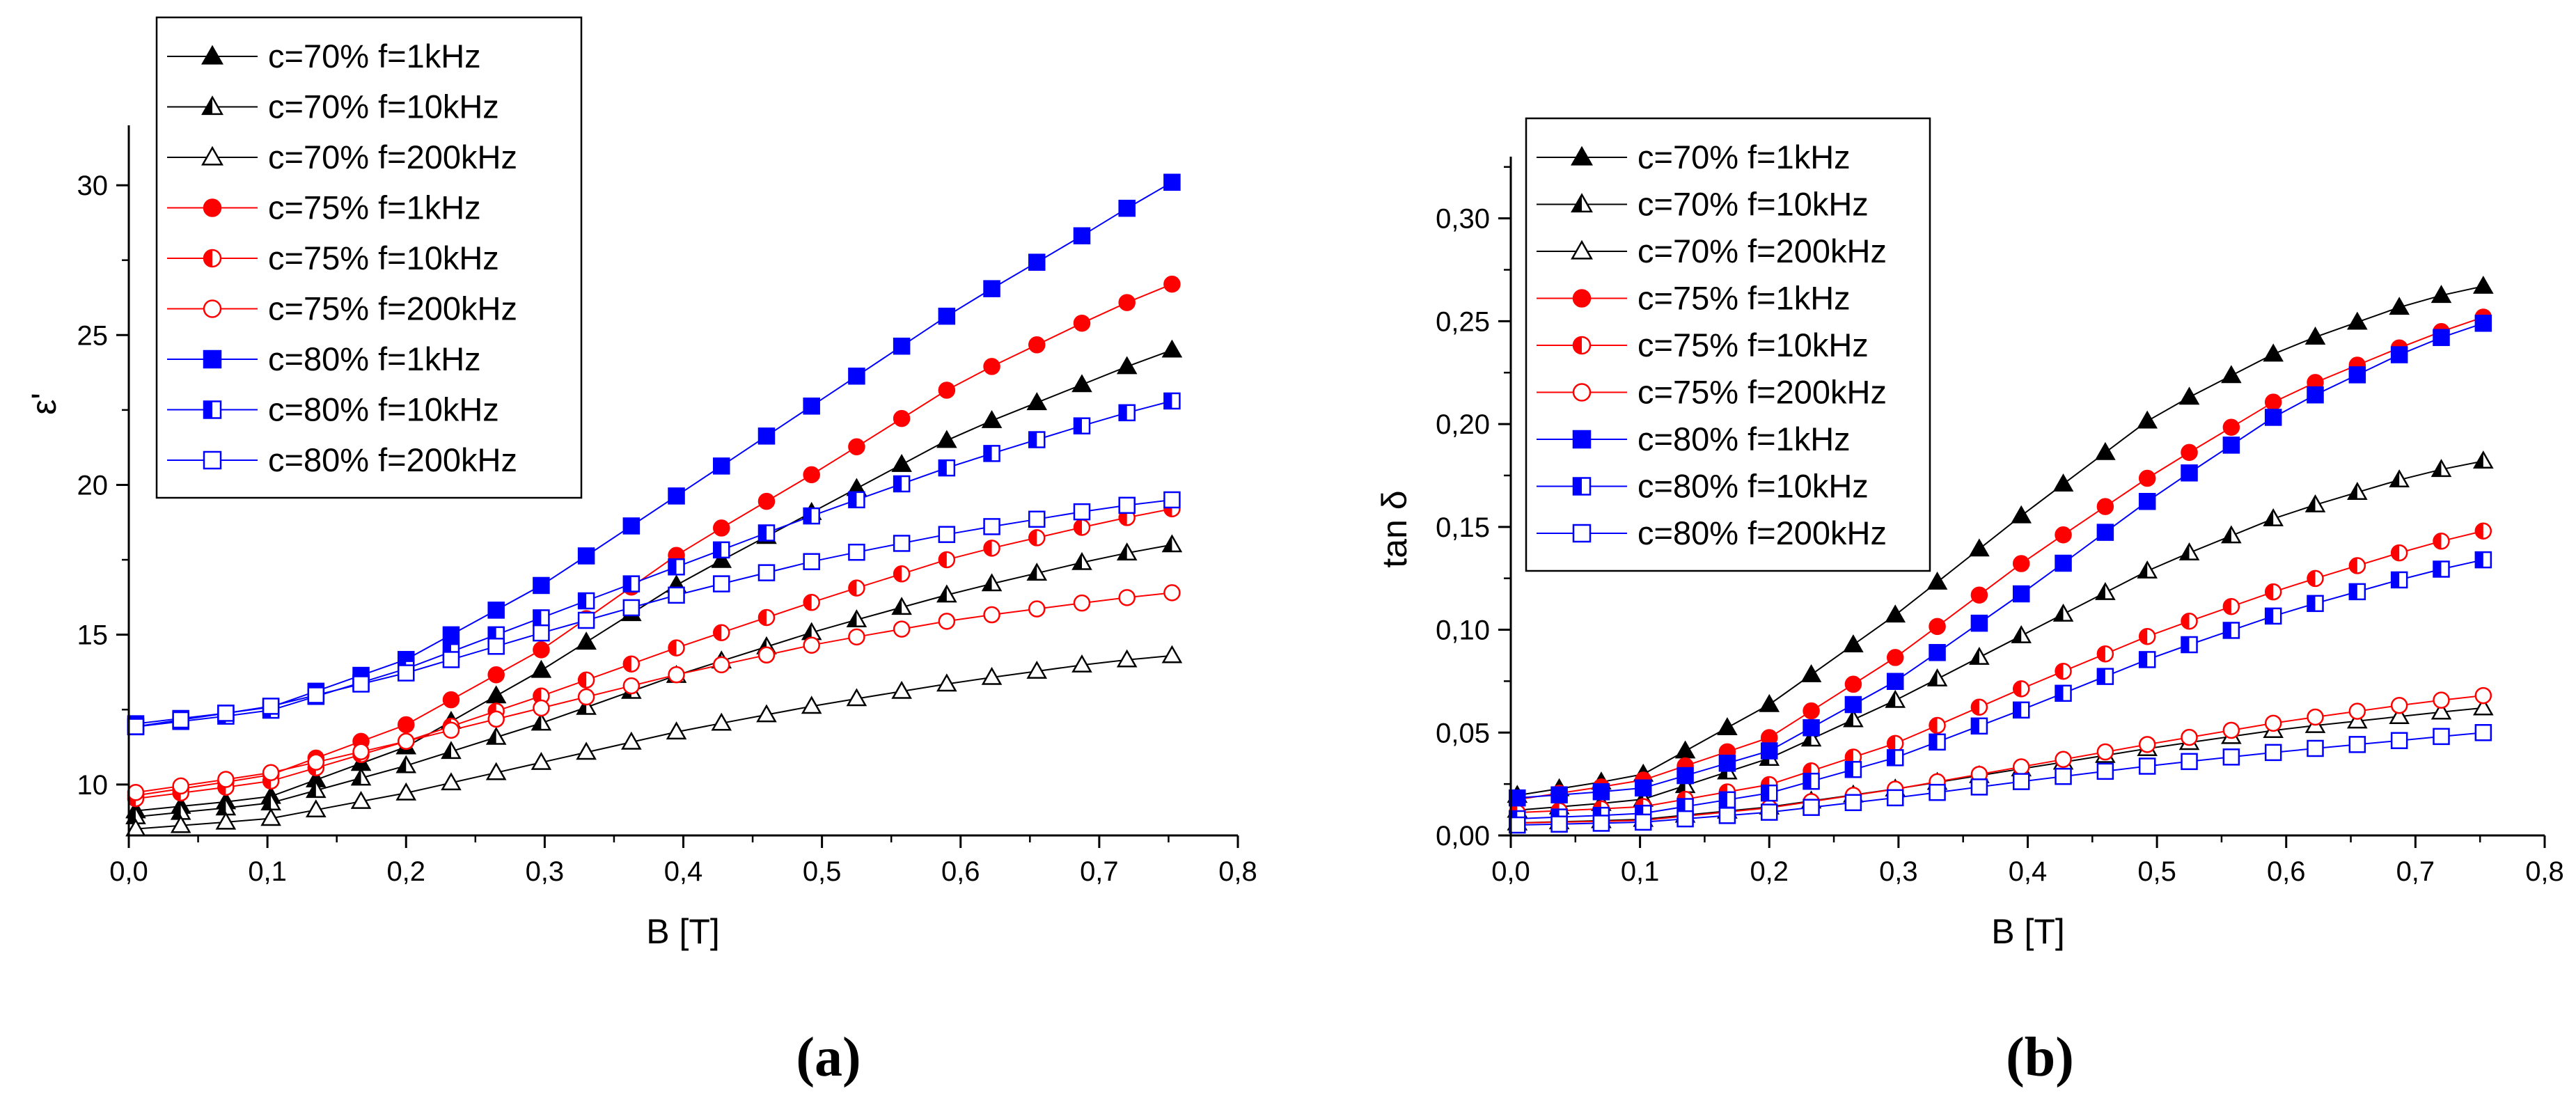  I want to click on legend-entry: c=70% f=10kHz, so click(333, 106).